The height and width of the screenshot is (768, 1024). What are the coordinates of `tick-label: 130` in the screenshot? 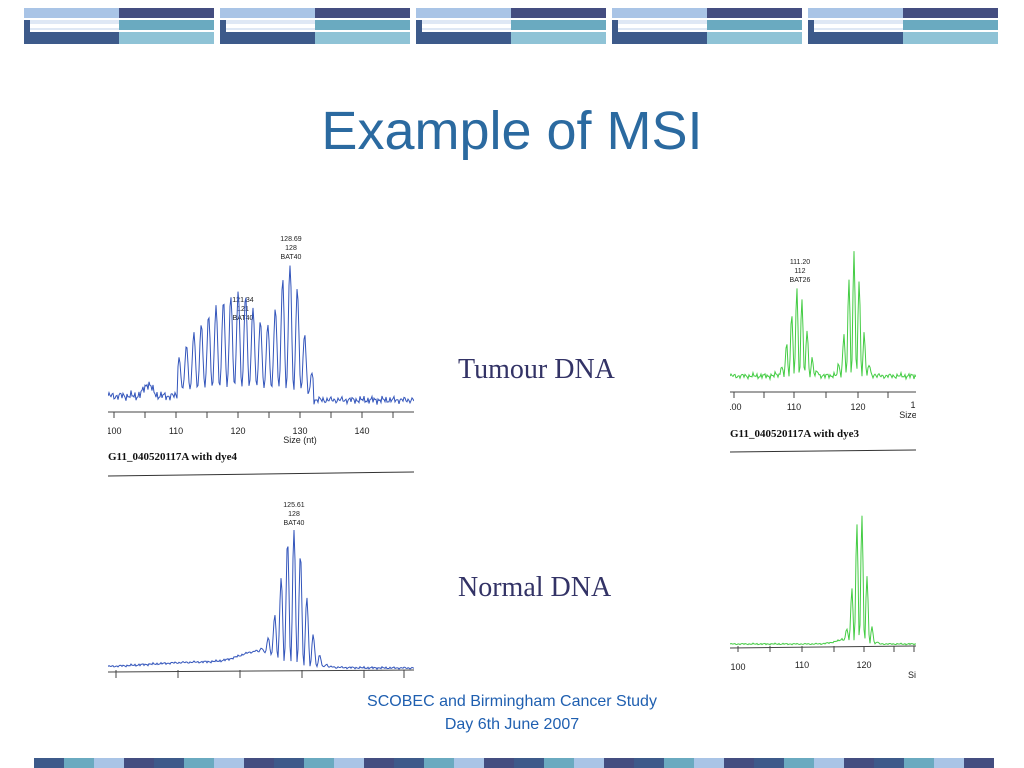 It's located at (299, 431).